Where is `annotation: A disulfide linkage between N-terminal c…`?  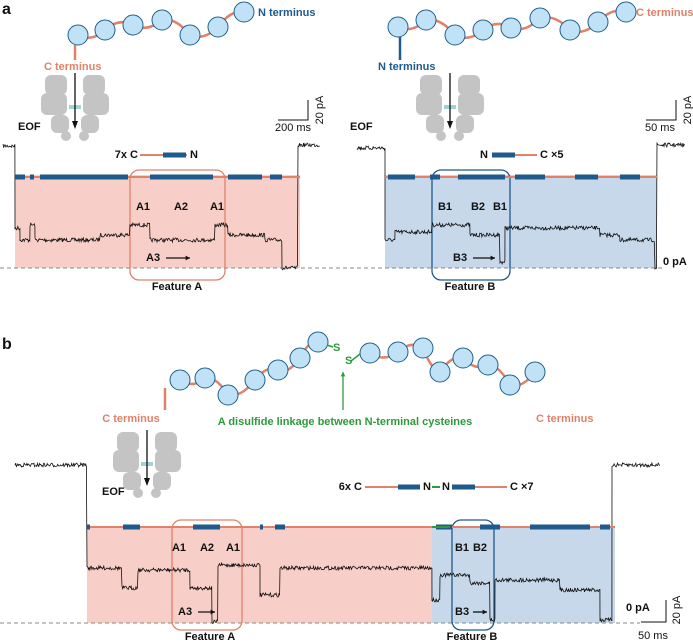
annotation: A disulfide linkage between N-terminal c… is located at coordinates (345, 422).